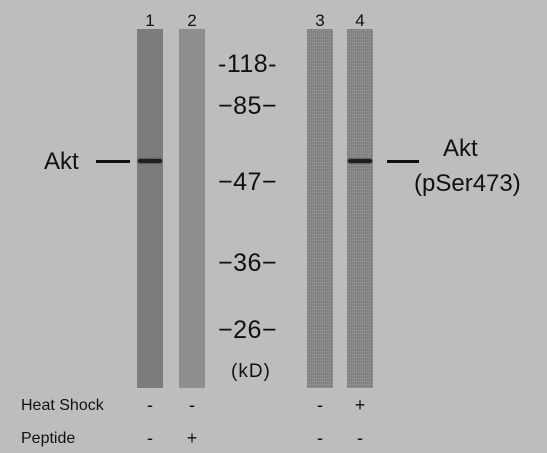 The height and width of the screenshot is (453, 547). What do you see at coordinates (248, 182) in the screenshot?
I see `marker-47: −47−` at bounding box center [248, 182].